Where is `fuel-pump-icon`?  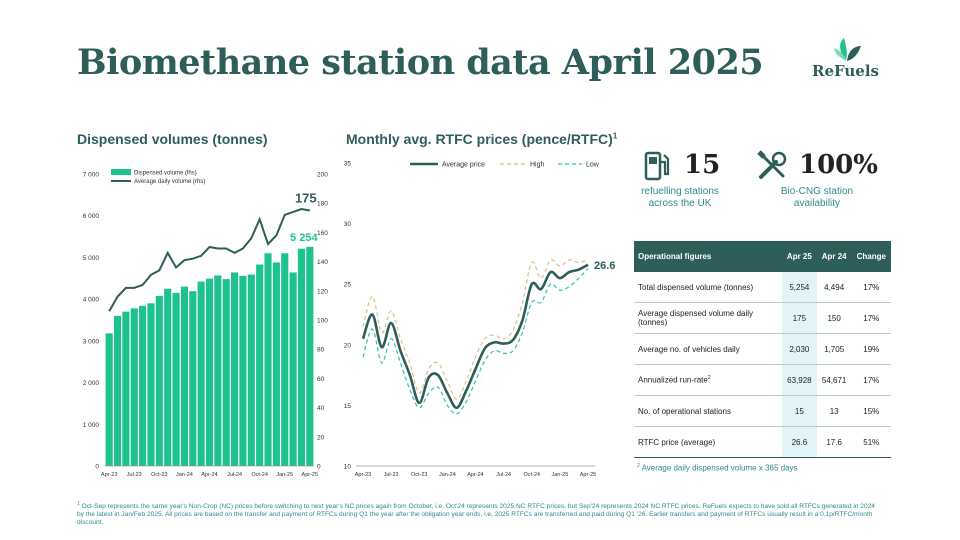 fuel-pump-icon is located at coordinates (657, 166).